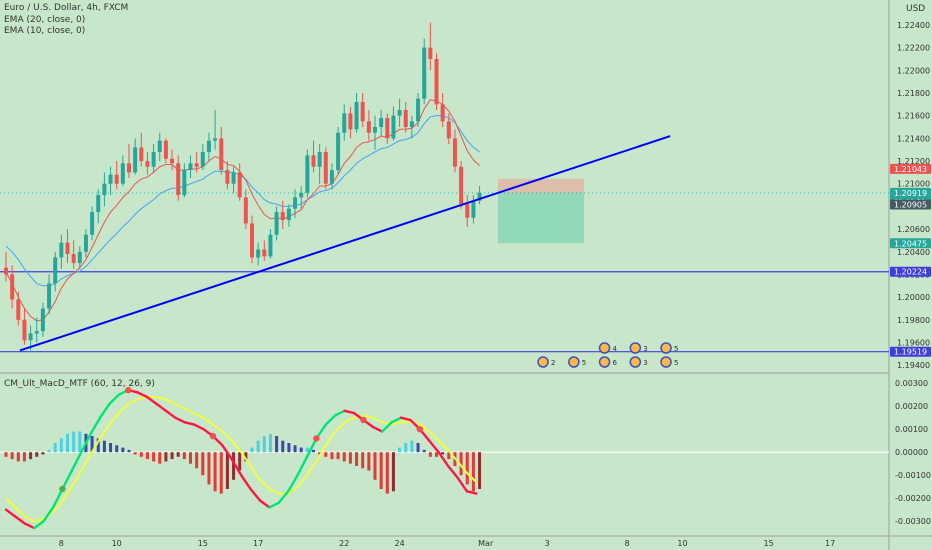 This screenshot has width=932, height=550. What do you see at coordinates (203, 543) in the screenshot?
I see `time-tick-label: 15` at bounding box center [203, 543].